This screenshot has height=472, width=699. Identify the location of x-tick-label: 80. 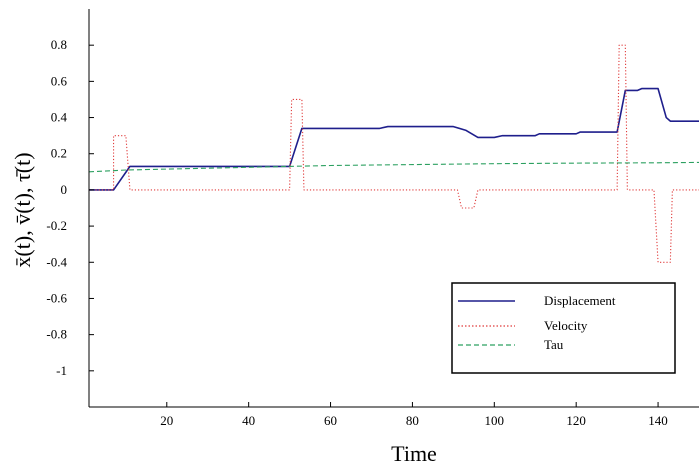
(412, 420).